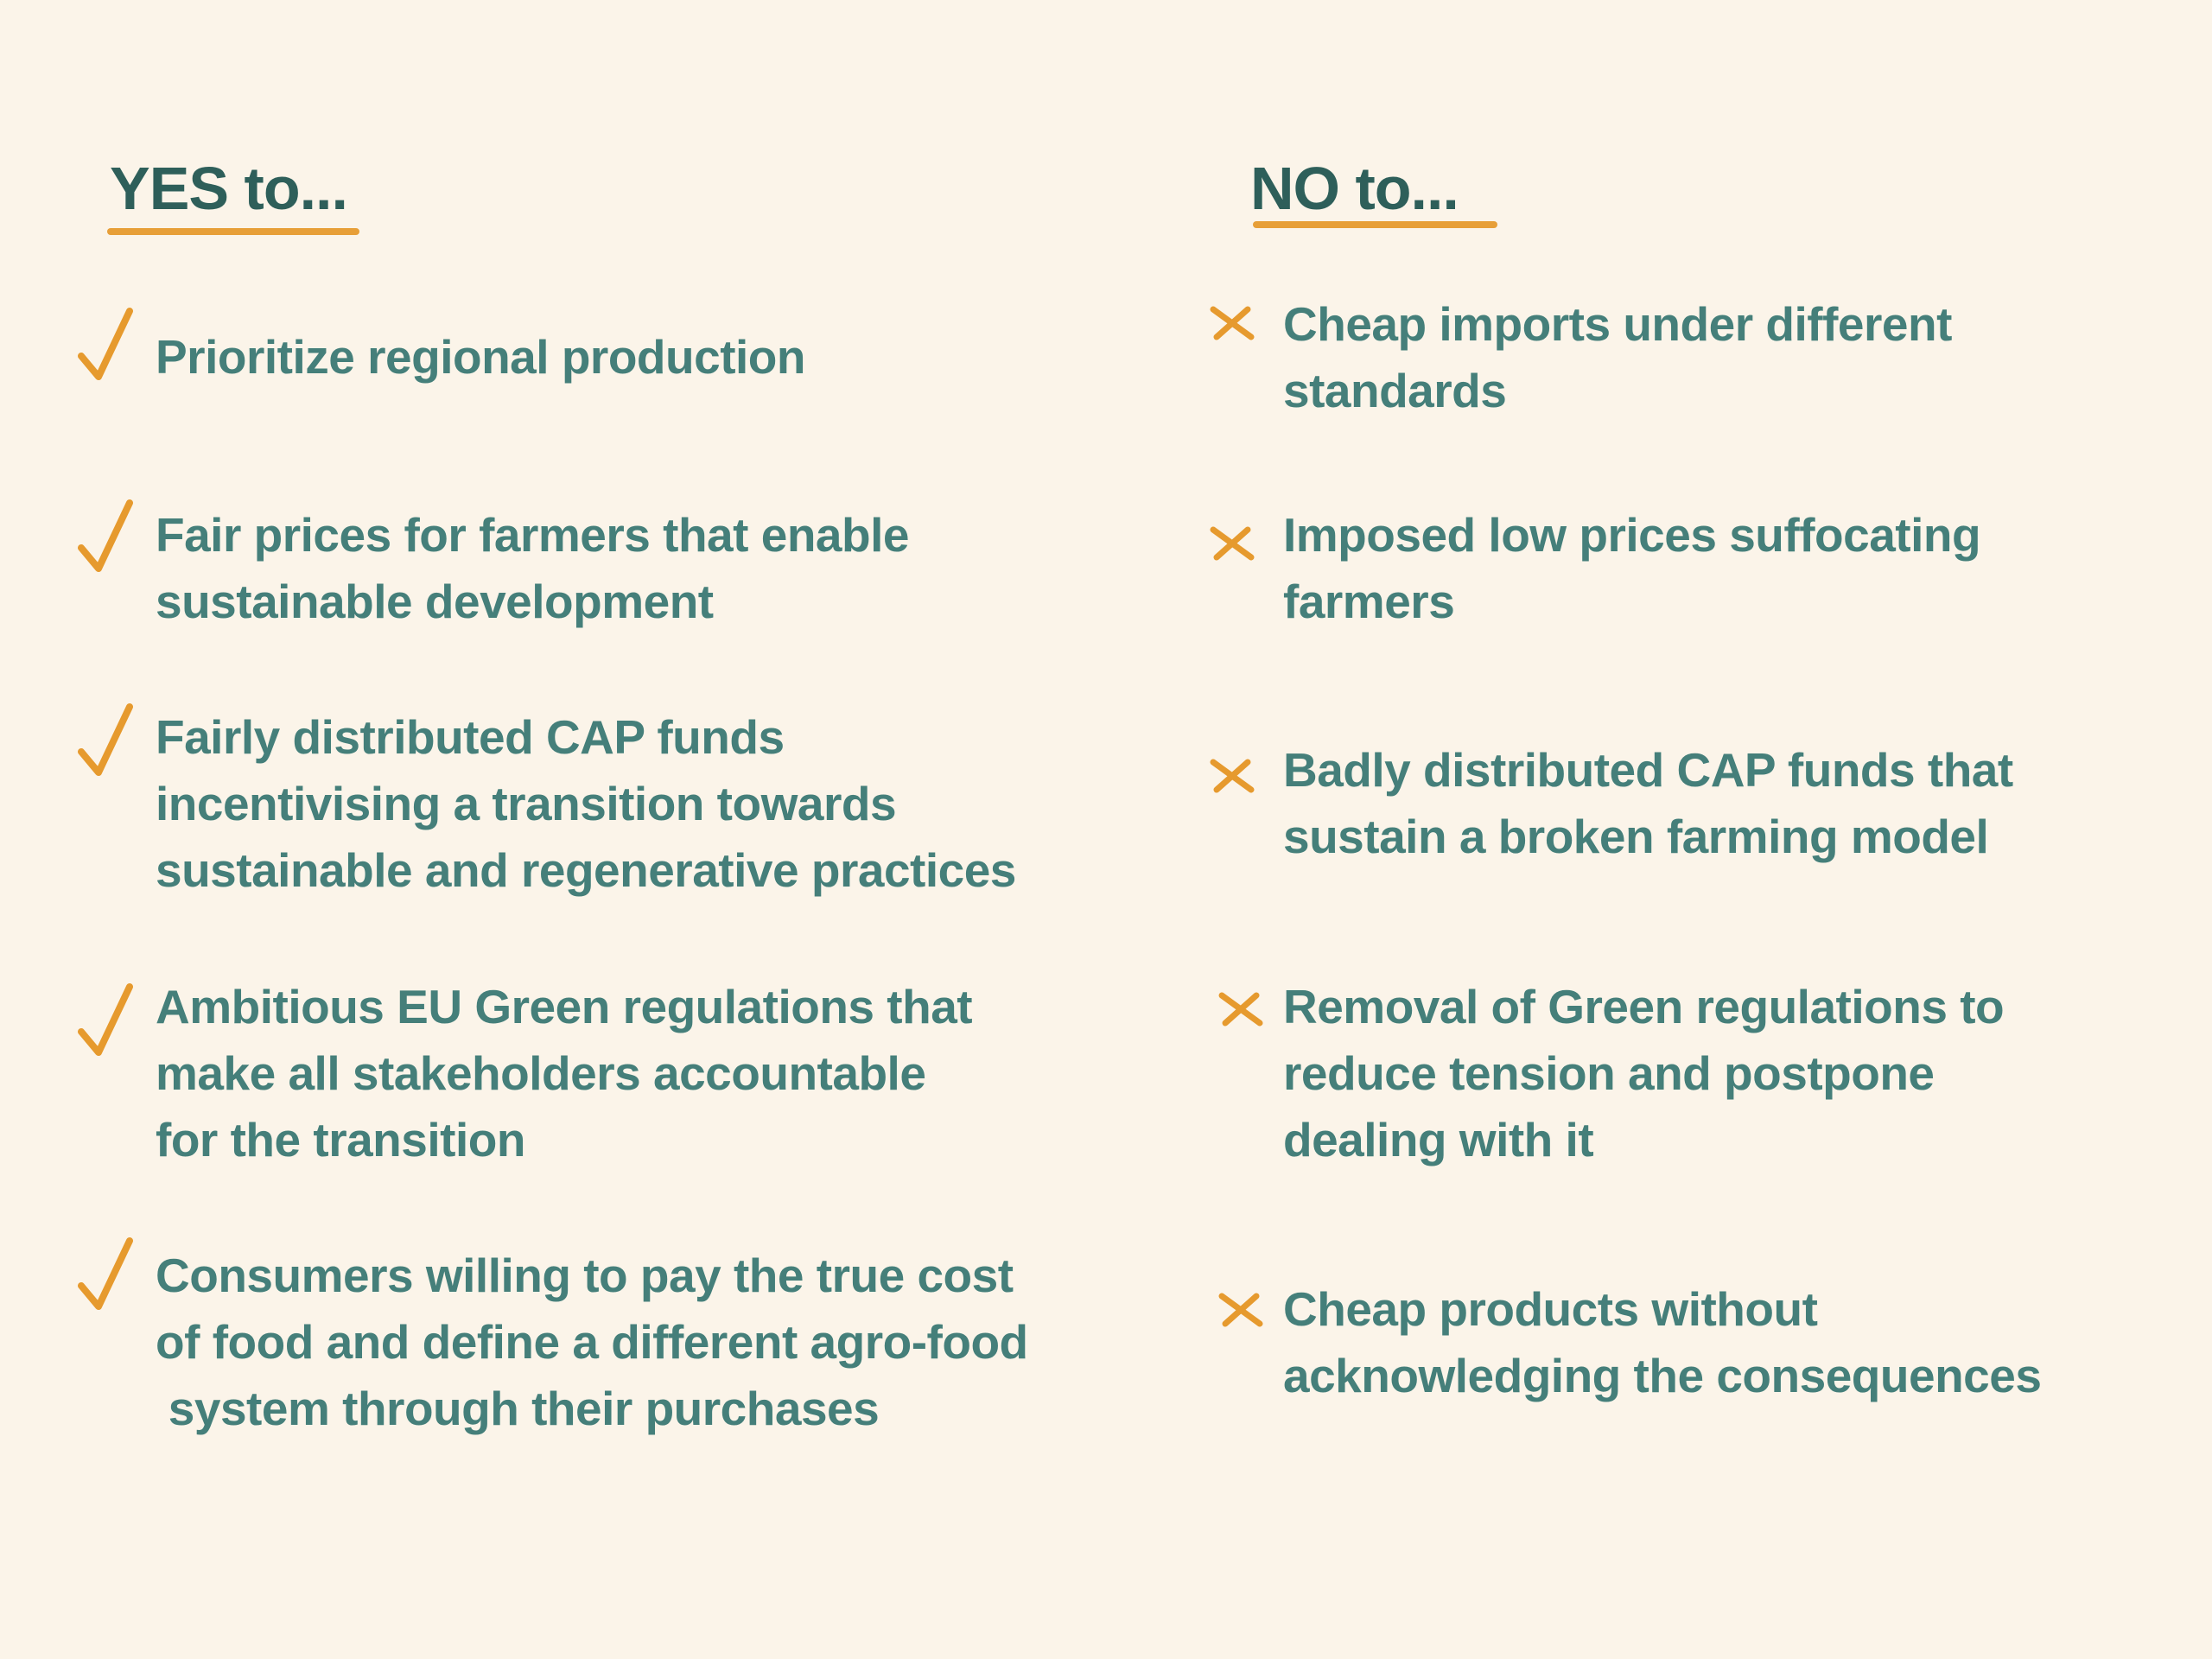 This screenshot has height=1659, width=2212. Describe the element at coordinates (1375, 224) in the screenshot. I see `no-heading-underline` at that location.